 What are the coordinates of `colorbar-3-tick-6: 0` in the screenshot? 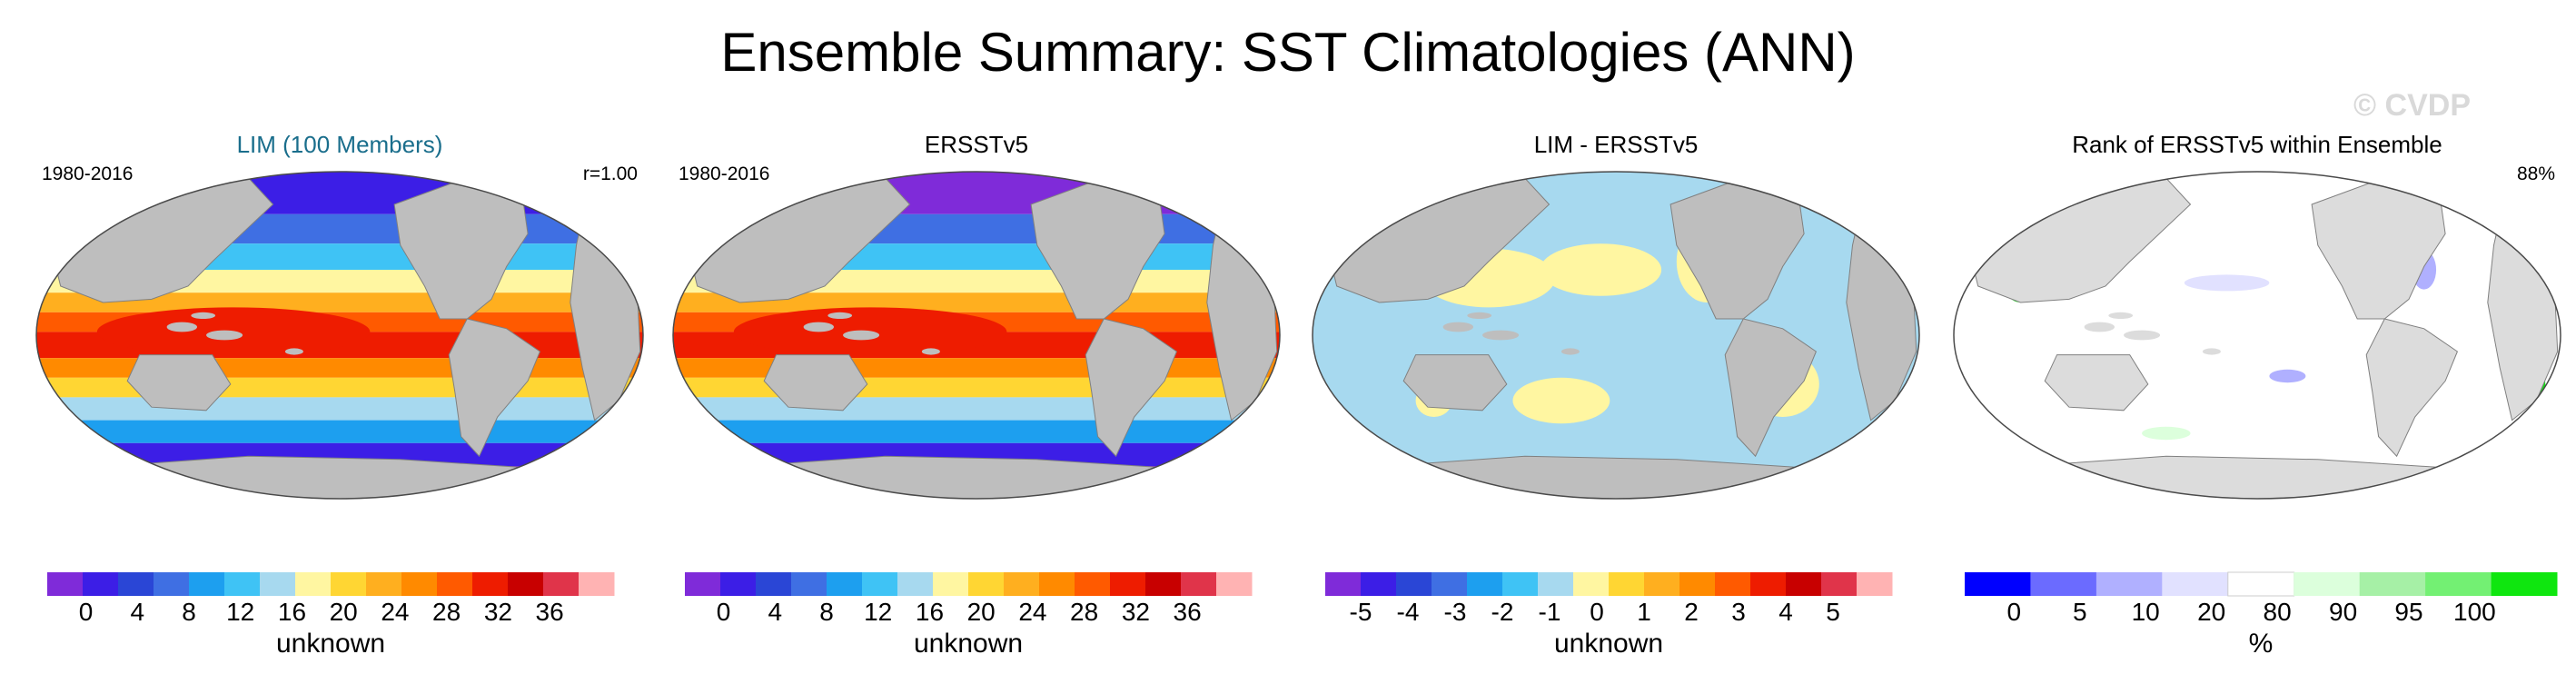 It's located at (1597, 612).